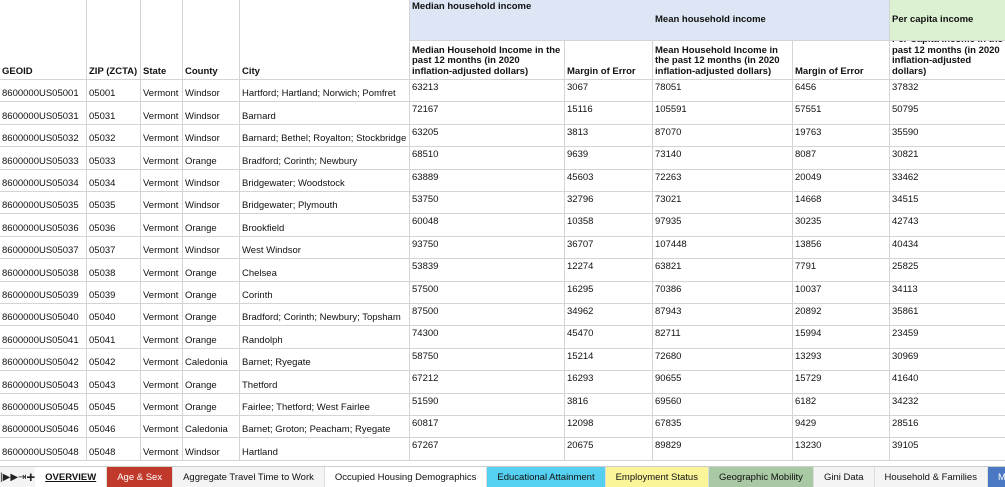  I want to click on number-cell: 13230, so click(841, 449).